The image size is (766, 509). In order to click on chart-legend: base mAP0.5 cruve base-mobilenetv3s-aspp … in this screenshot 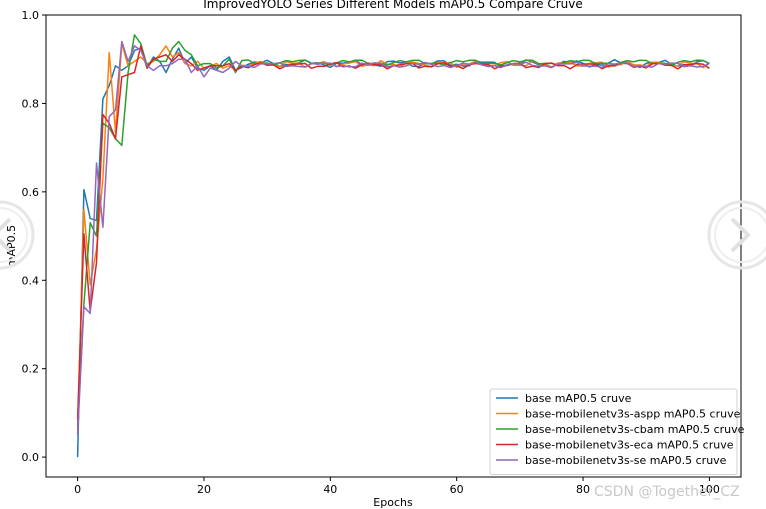, I will do `click(617, 431)`.